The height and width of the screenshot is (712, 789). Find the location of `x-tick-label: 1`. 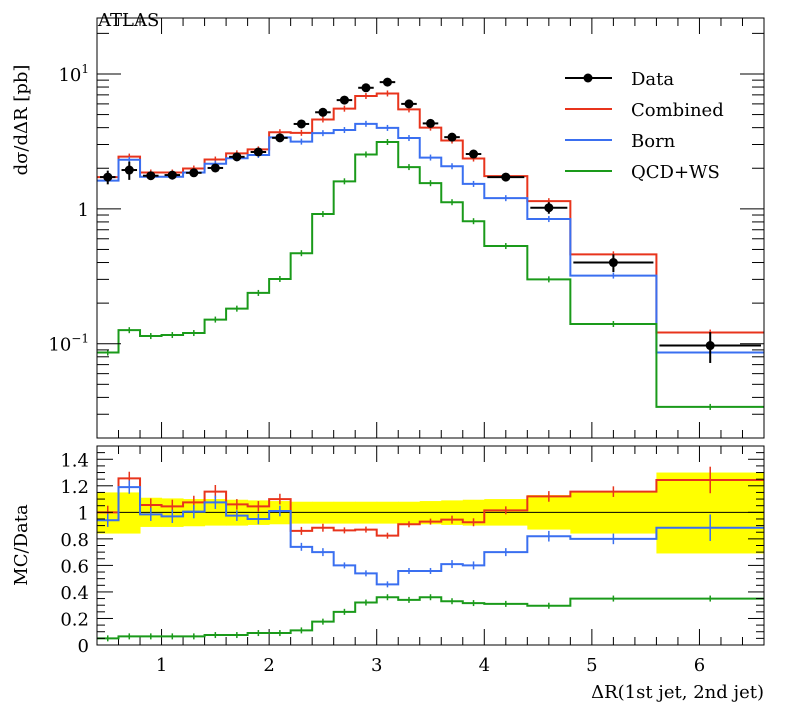

x-tick-label: 1 is located at coordinates (161, 665).